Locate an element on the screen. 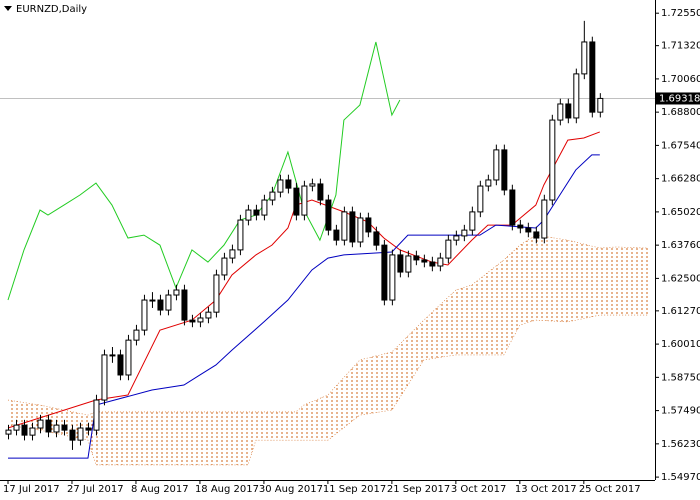 Image resolution: width=700 pixels, height=500 pixels. x-tick-label: 25 Oct 2017 is located at coordinates (610, 489).